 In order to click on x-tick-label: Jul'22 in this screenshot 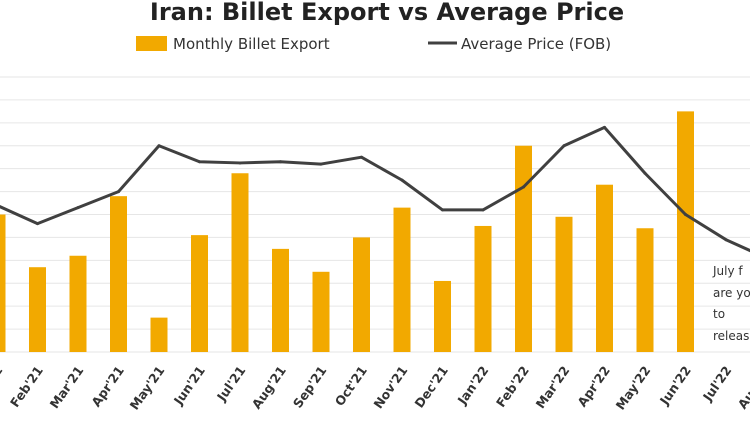, I will do `click(716, 383)`.